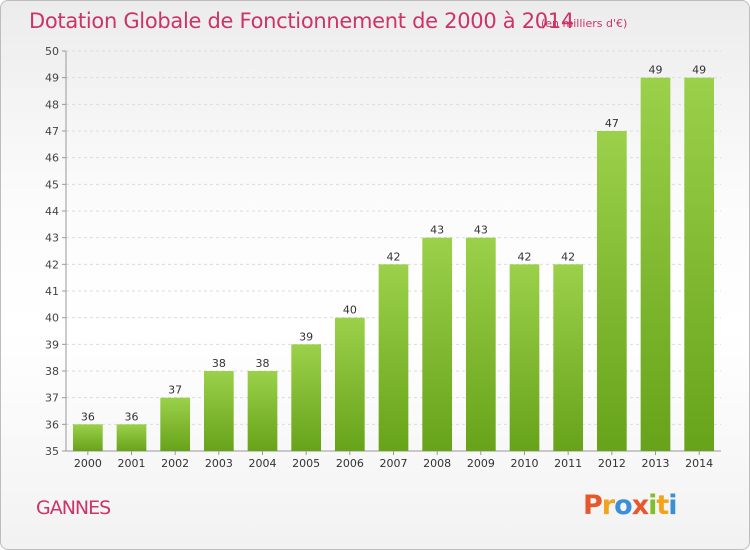  What do you see at coordinates (481, 463) in the screenshot?
I see `x-tick-label: 2009` at bounding box center [481, 463].